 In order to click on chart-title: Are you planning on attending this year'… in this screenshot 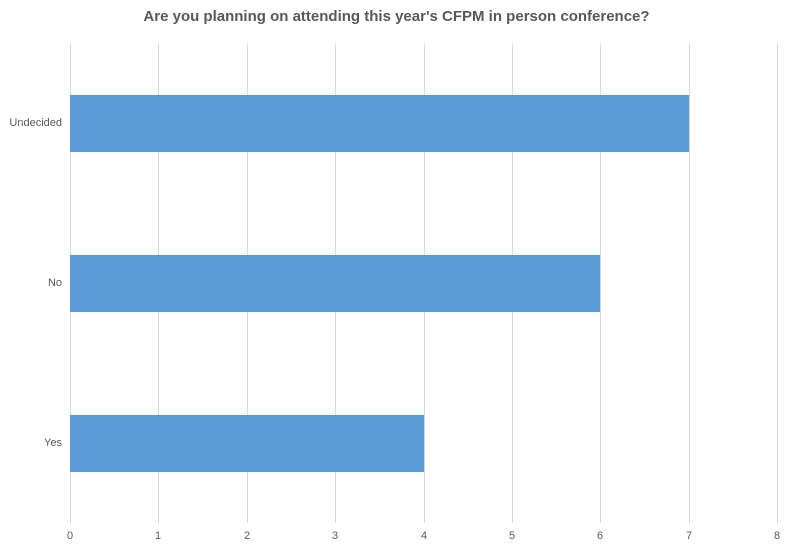, I will do `click(396, 16)`.